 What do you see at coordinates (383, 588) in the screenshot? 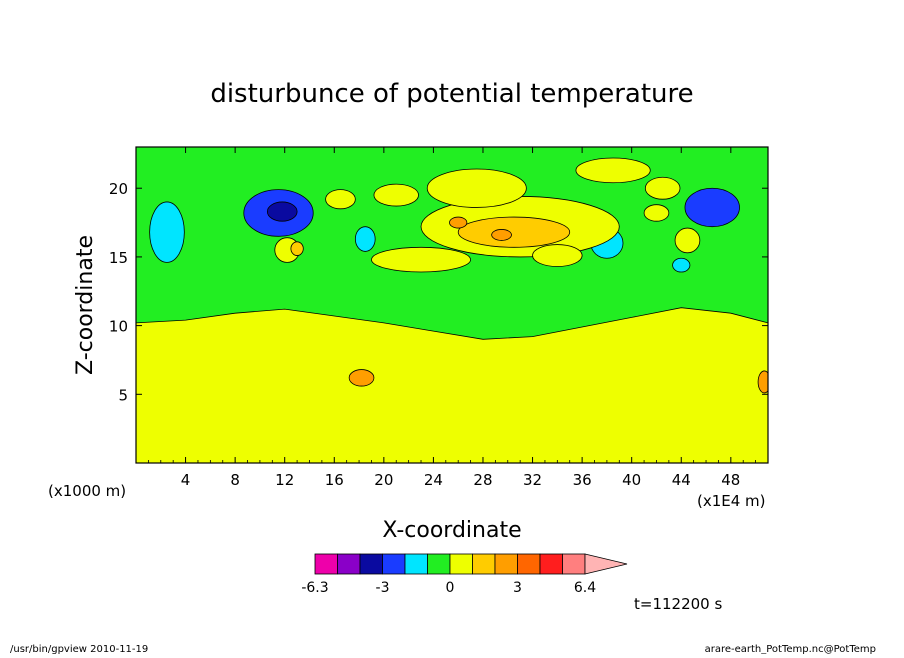
I see `colorbar-label: -3` at bounding box center [383, 588].